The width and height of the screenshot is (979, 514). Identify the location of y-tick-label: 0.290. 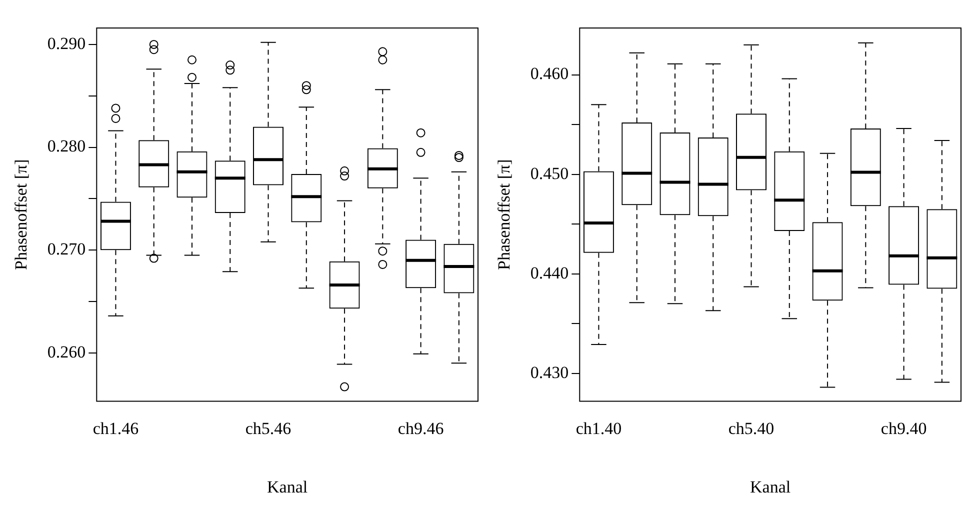
(66, 43).